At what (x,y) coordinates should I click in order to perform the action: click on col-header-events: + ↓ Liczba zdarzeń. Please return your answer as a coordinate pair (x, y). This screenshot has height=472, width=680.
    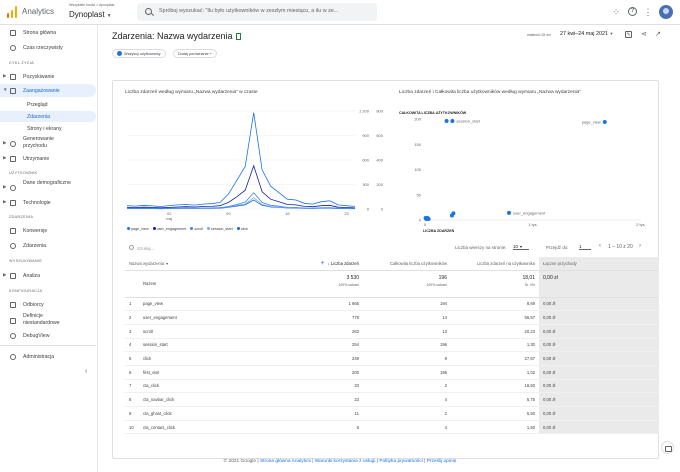
    Looking at the image, I should click on (335, 264).